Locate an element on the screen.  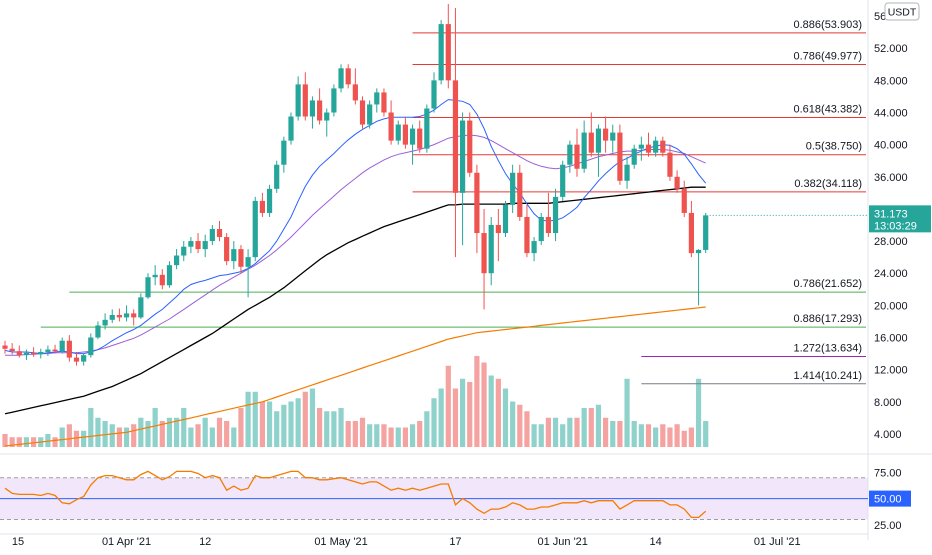
time-tick-label: 01 Jun '21 is located at coordinates (562, 542).